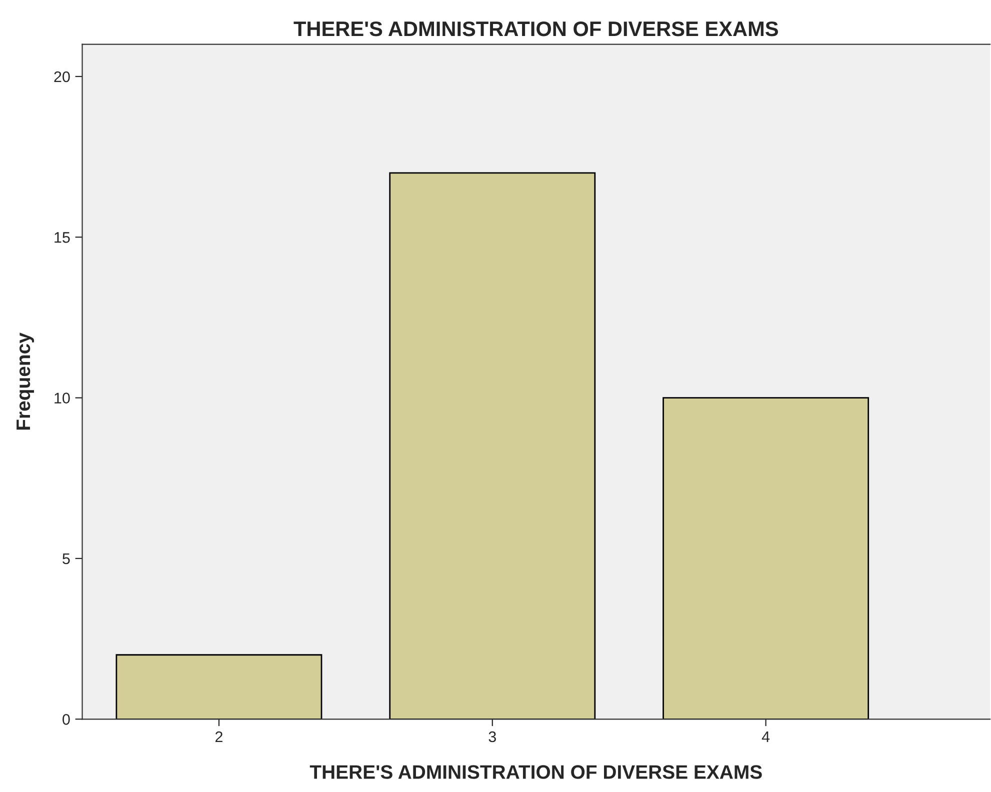 The width and height of the screenshot is (991, 792). I want to click on y-tick-label: 5, so click(66, 559).